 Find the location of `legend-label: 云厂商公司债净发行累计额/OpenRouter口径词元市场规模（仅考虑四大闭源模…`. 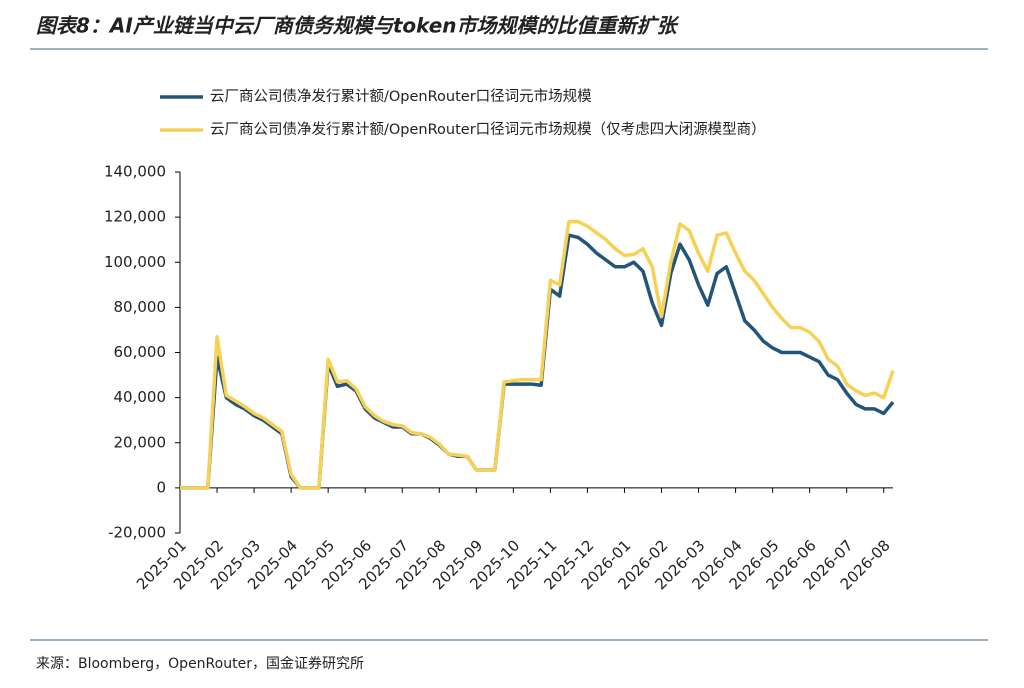

legend-label: 云厂商公司债净发行累计额/OpenRouter口径词元市场规模（仅考虑四大闭源模… is located at coordinates (488, 129).